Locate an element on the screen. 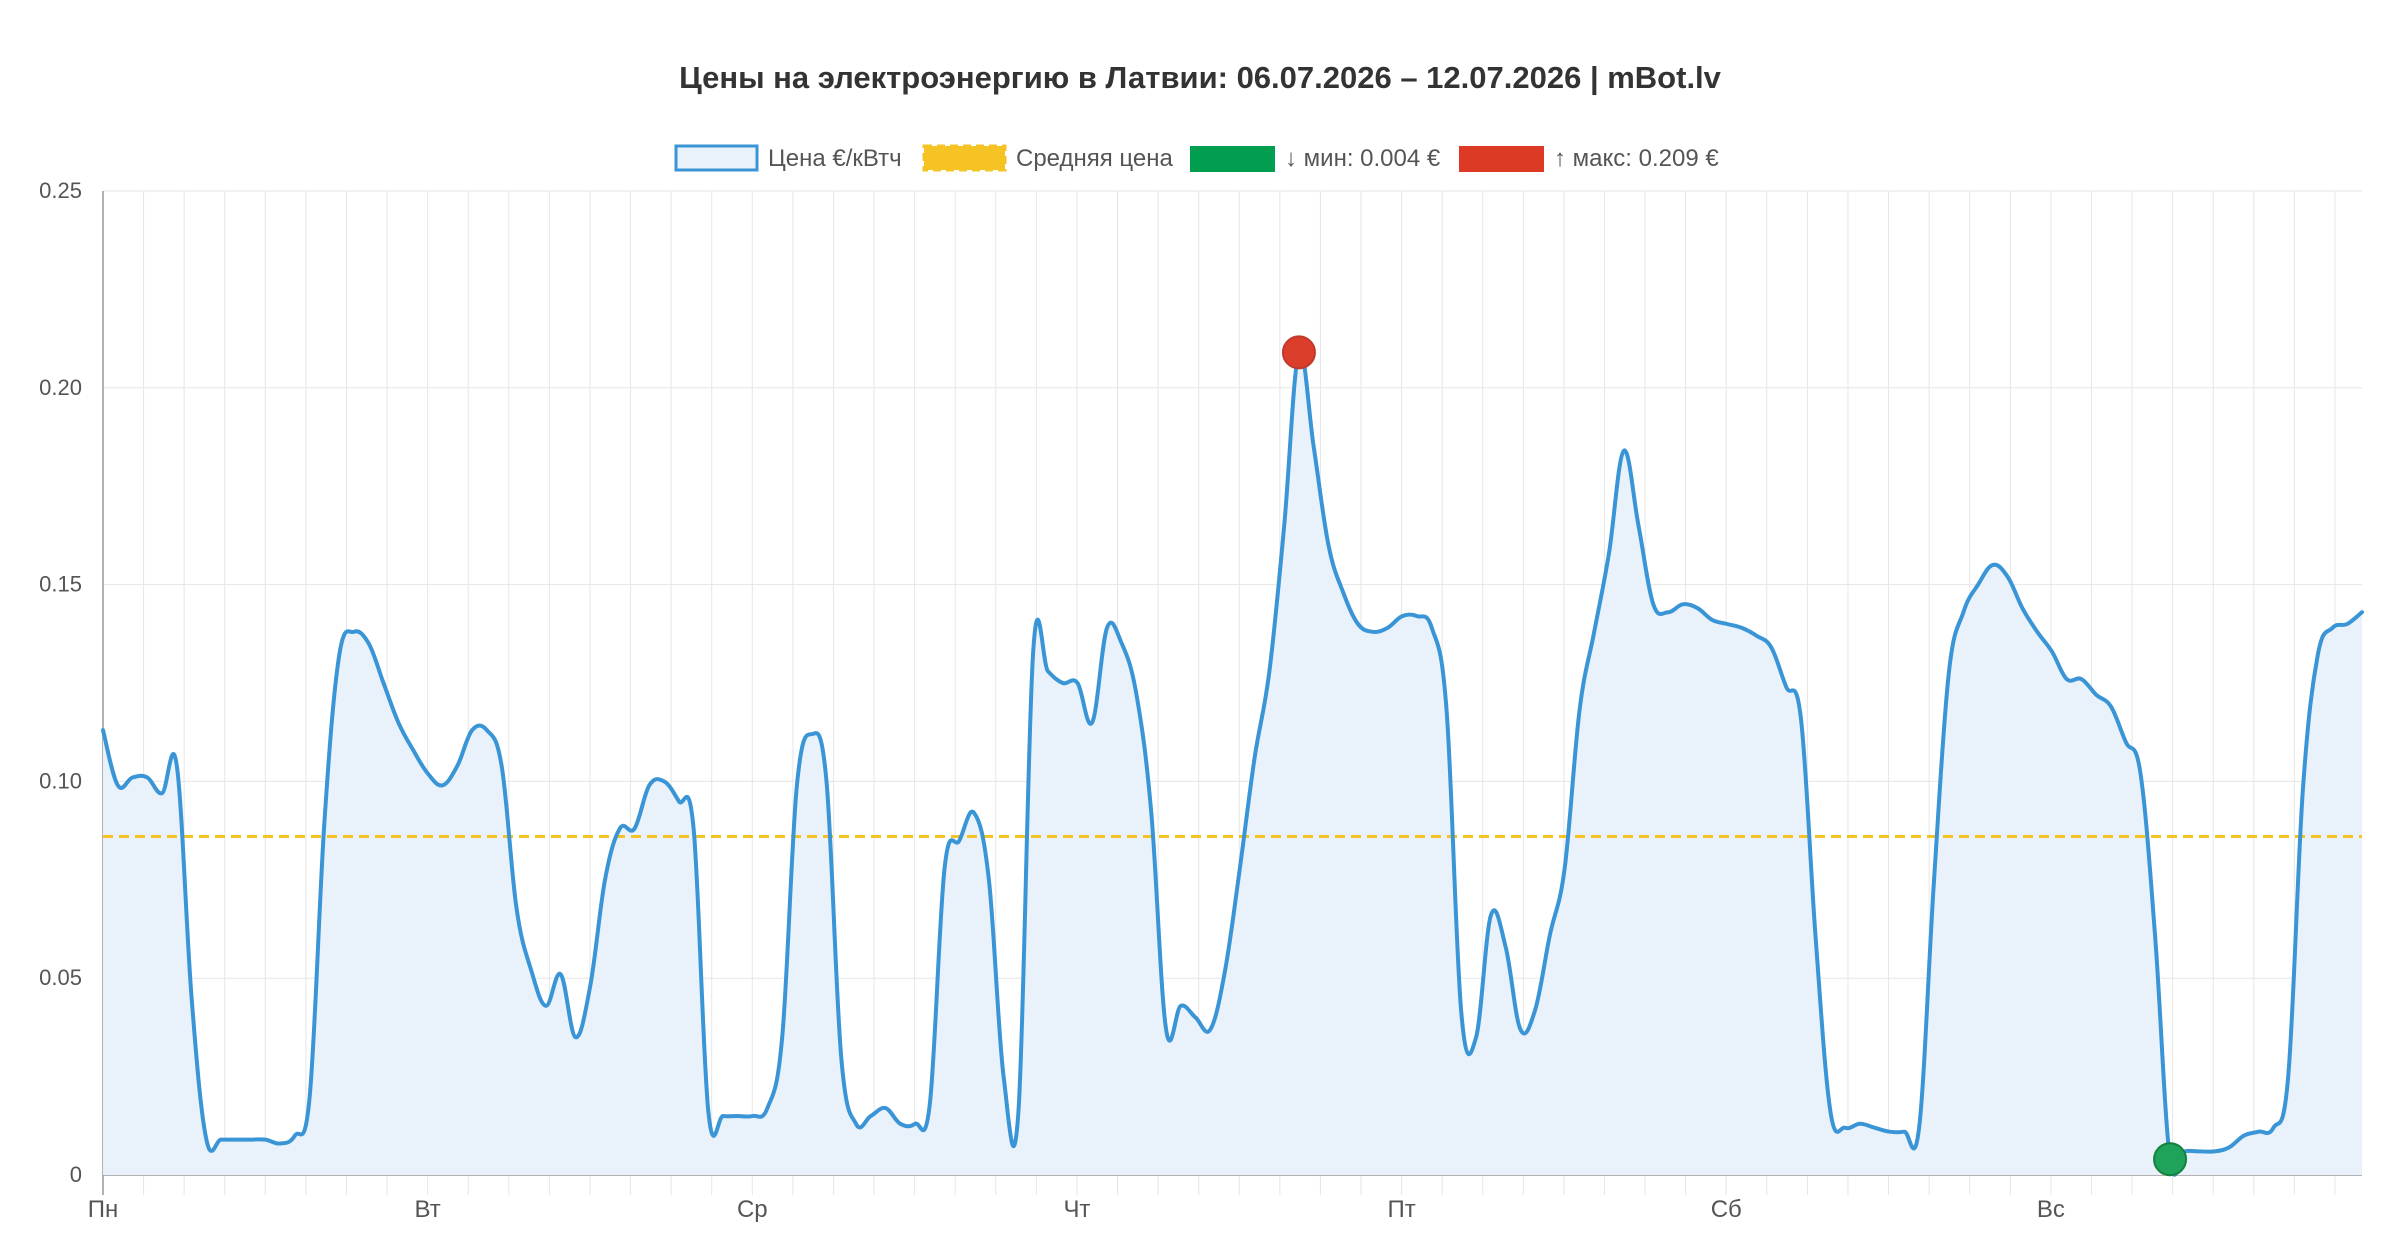  legend-label-min: ↓ мин: 0.004 € is located at coordinates (1363, 158).